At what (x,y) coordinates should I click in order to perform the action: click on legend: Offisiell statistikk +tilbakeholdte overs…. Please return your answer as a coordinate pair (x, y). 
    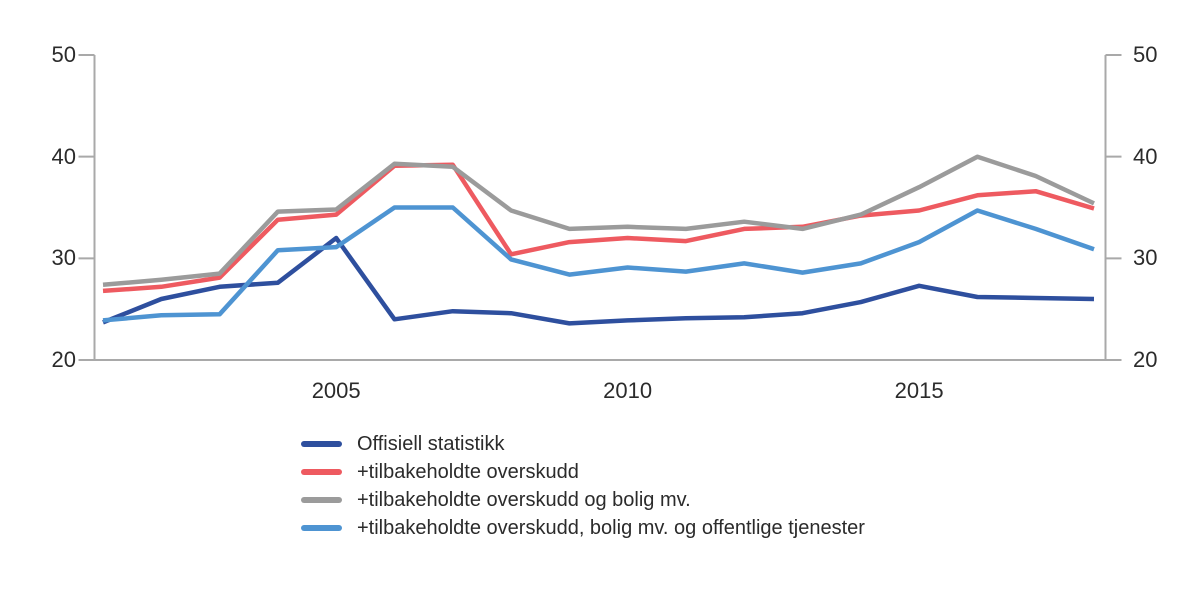
    Looking at the image, I should click on (583, 486).